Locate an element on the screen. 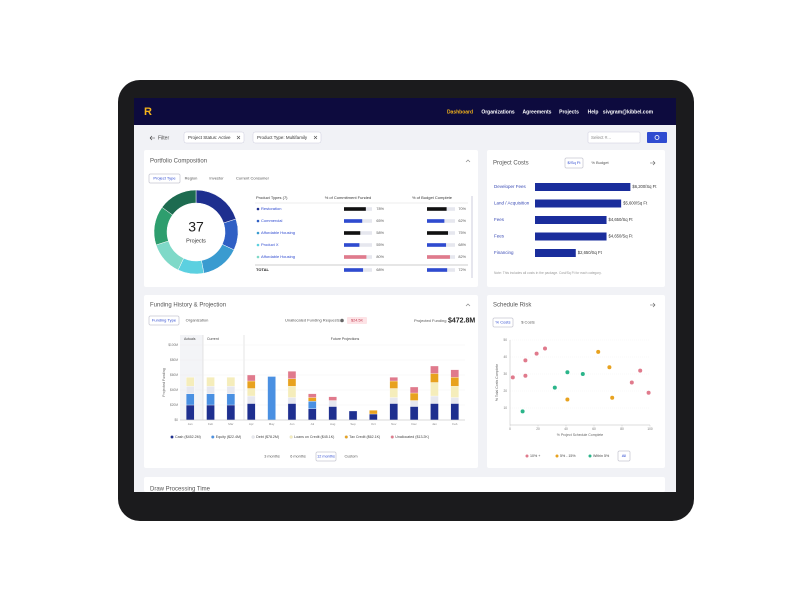  draw-card is located at coordinates (404, 484).